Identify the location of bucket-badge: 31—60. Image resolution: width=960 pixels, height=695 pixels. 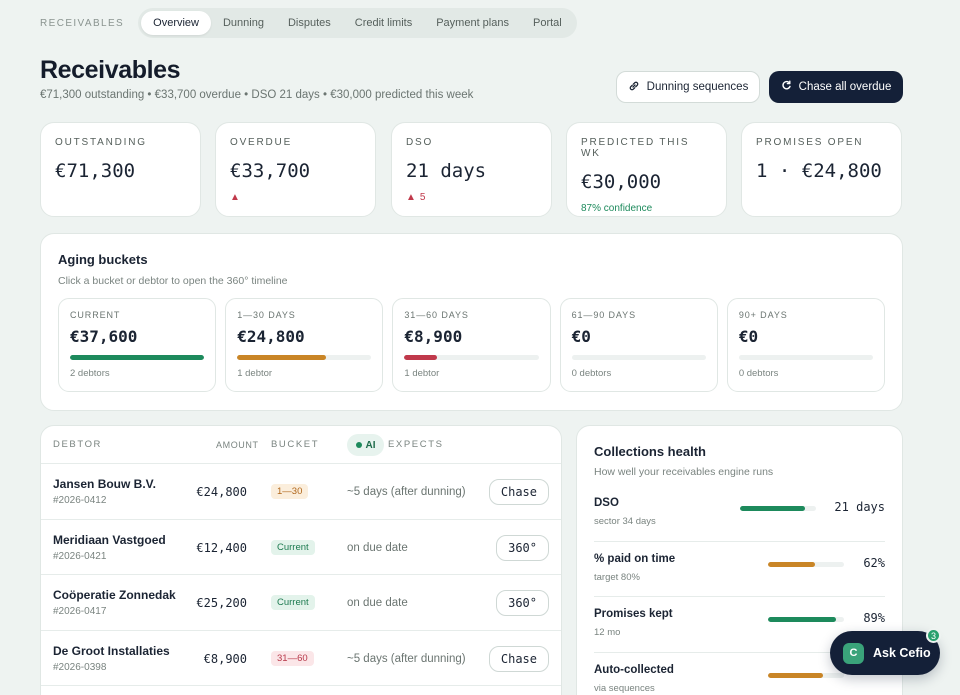
(292, 658).